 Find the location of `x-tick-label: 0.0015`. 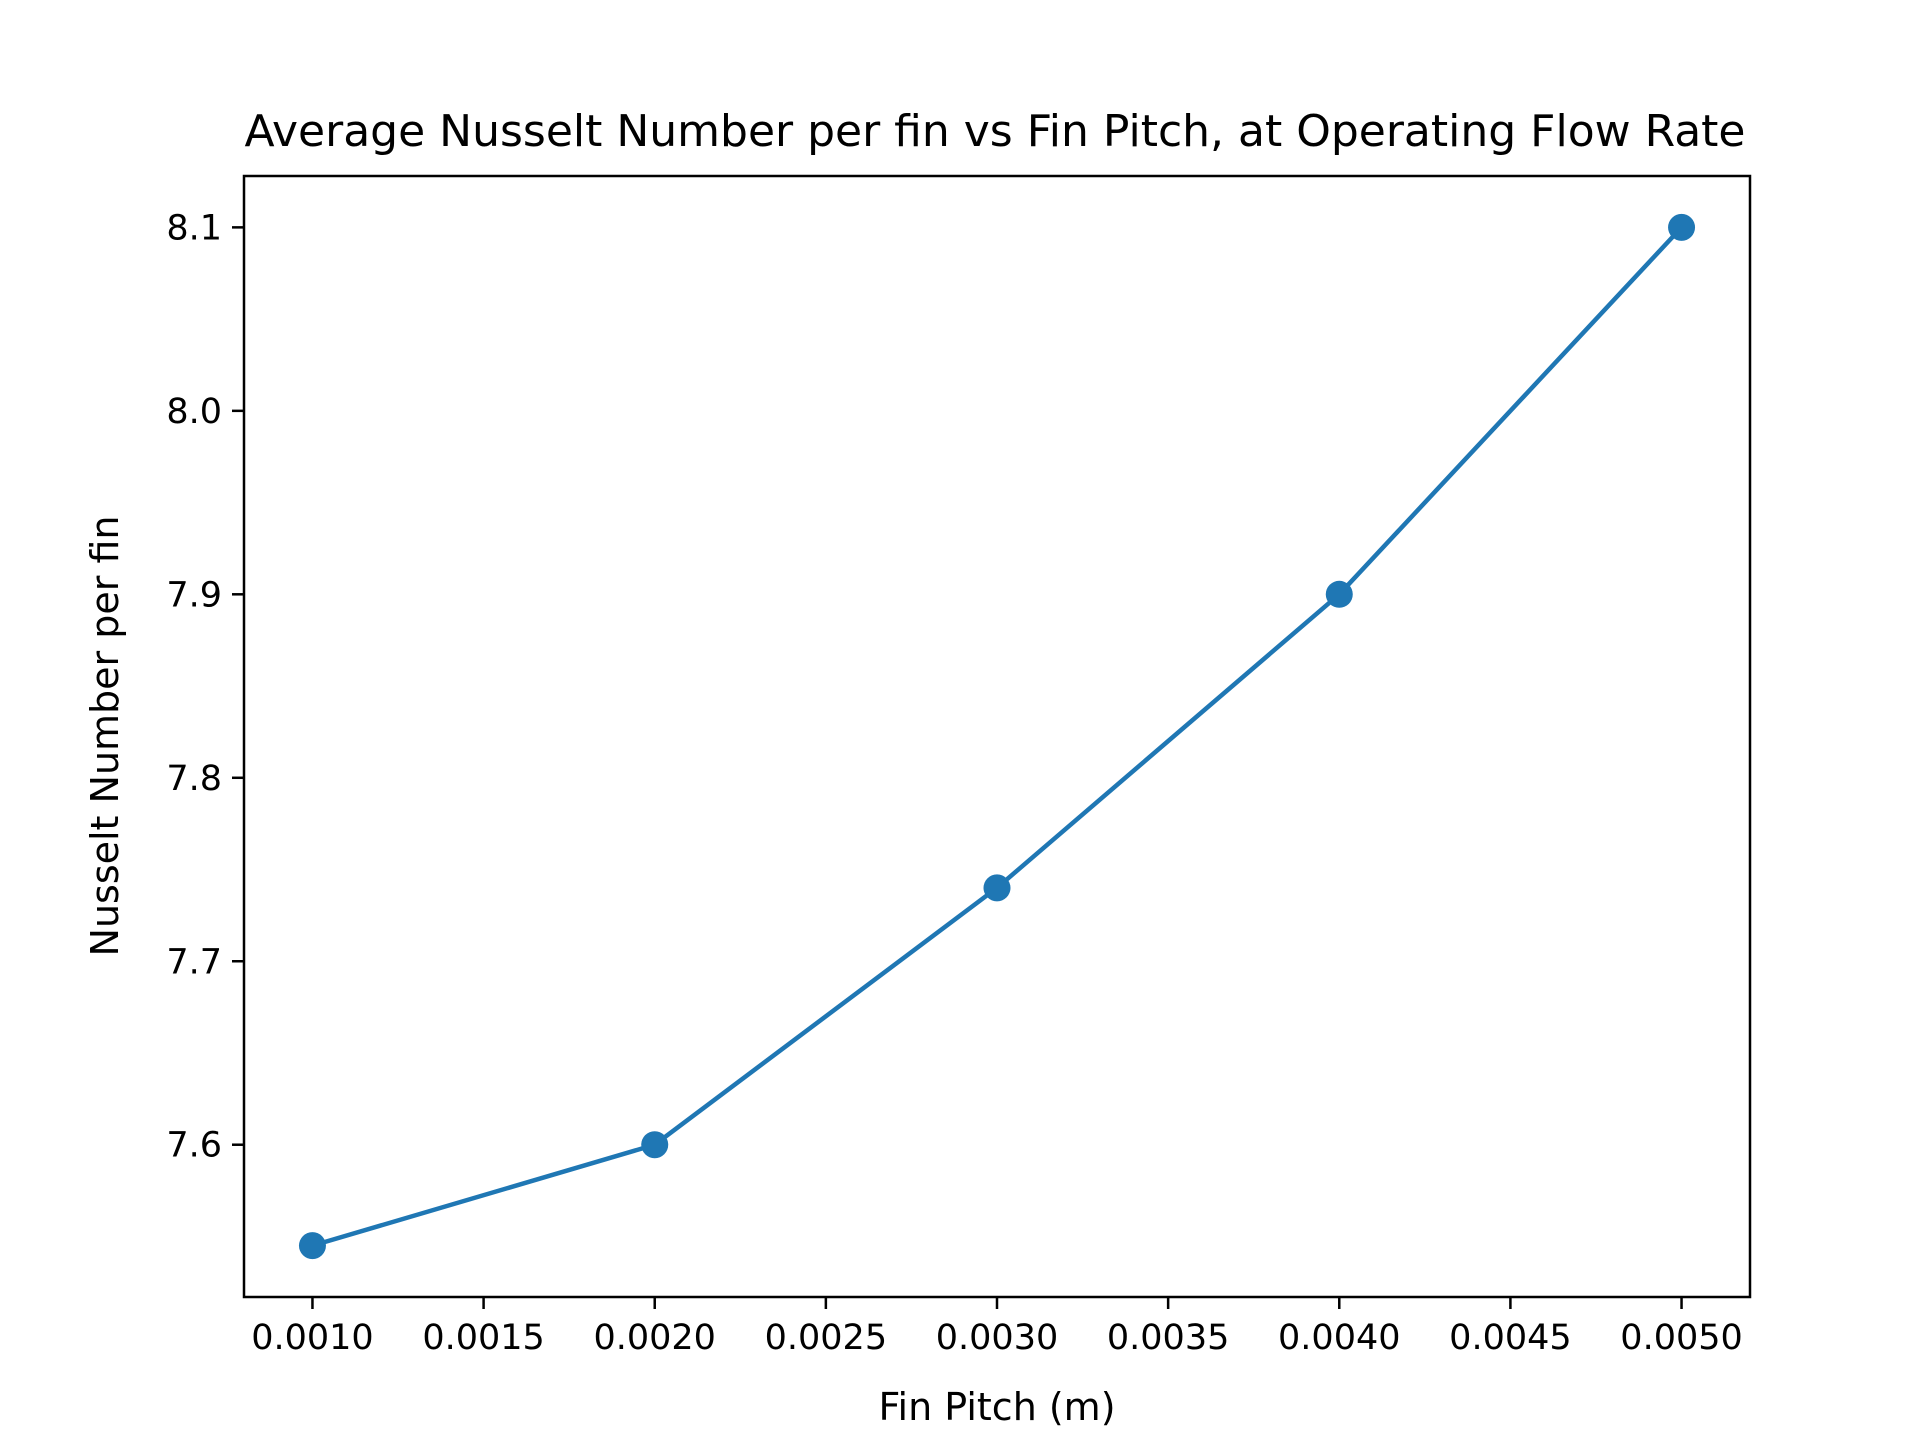

x-tick-label: 0.0015 is located at coordinates (483, 1338).